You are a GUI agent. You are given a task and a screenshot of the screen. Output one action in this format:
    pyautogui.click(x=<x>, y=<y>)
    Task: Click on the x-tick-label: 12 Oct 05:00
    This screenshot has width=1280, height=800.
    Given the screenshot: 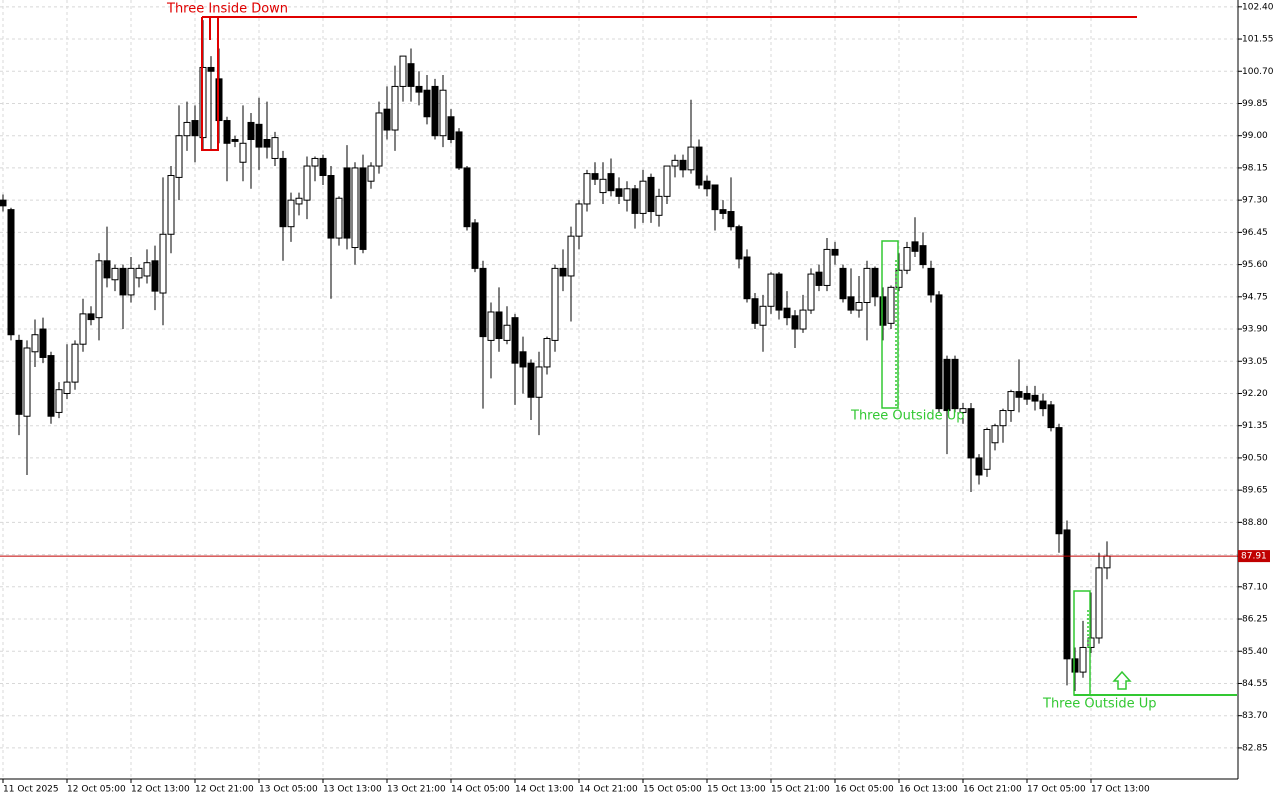 What is the action you would take?
    pyautogui.click(x=96, y=790)
    